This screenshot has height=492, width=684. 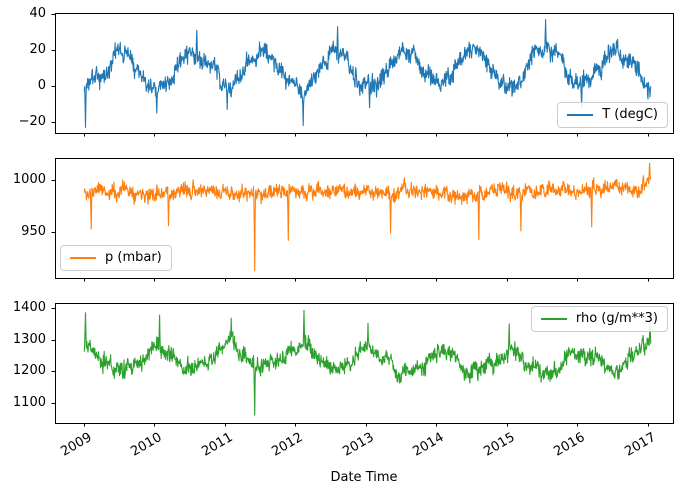 I want to click on y-tick-label: 1400, so click(x=29, y=308).